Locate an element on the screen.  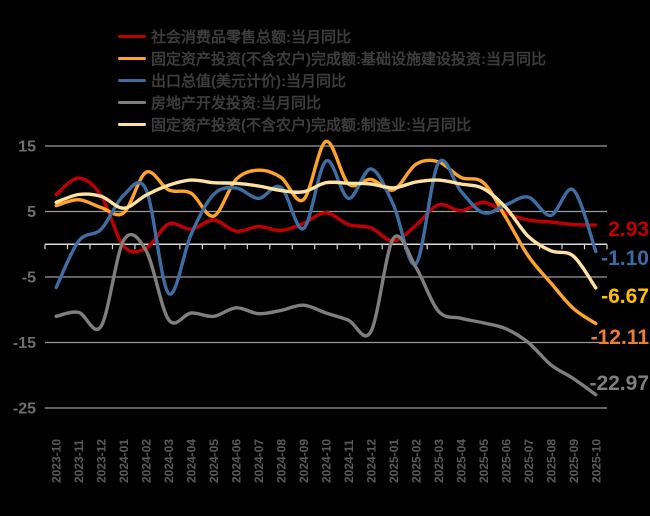
legend-item-2: 出口总值(美元计价):当月同比 is located at coordinates (332, 80).